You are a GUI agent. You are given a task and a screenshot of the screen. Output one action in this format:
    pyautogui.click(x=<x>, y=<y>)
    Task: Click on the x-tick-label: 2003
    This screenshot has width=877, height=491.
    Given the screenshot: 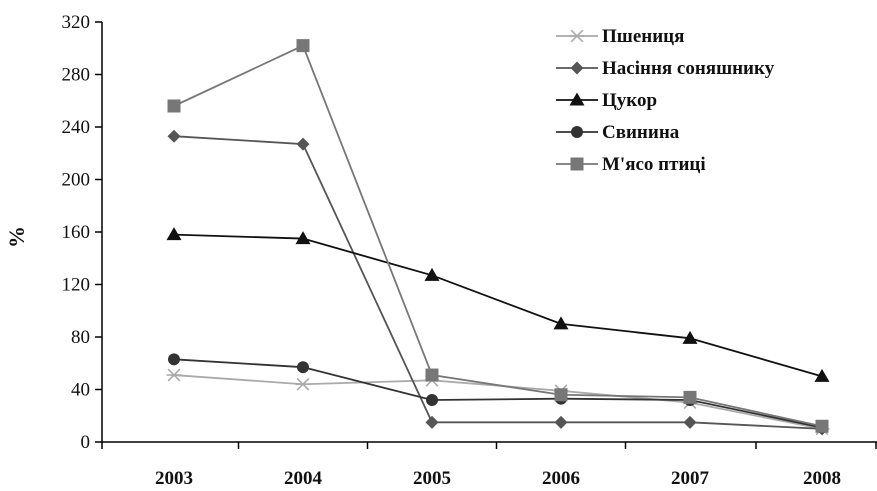 What is the action you would take?
    pyautogui.click(x=174, y=478)
    